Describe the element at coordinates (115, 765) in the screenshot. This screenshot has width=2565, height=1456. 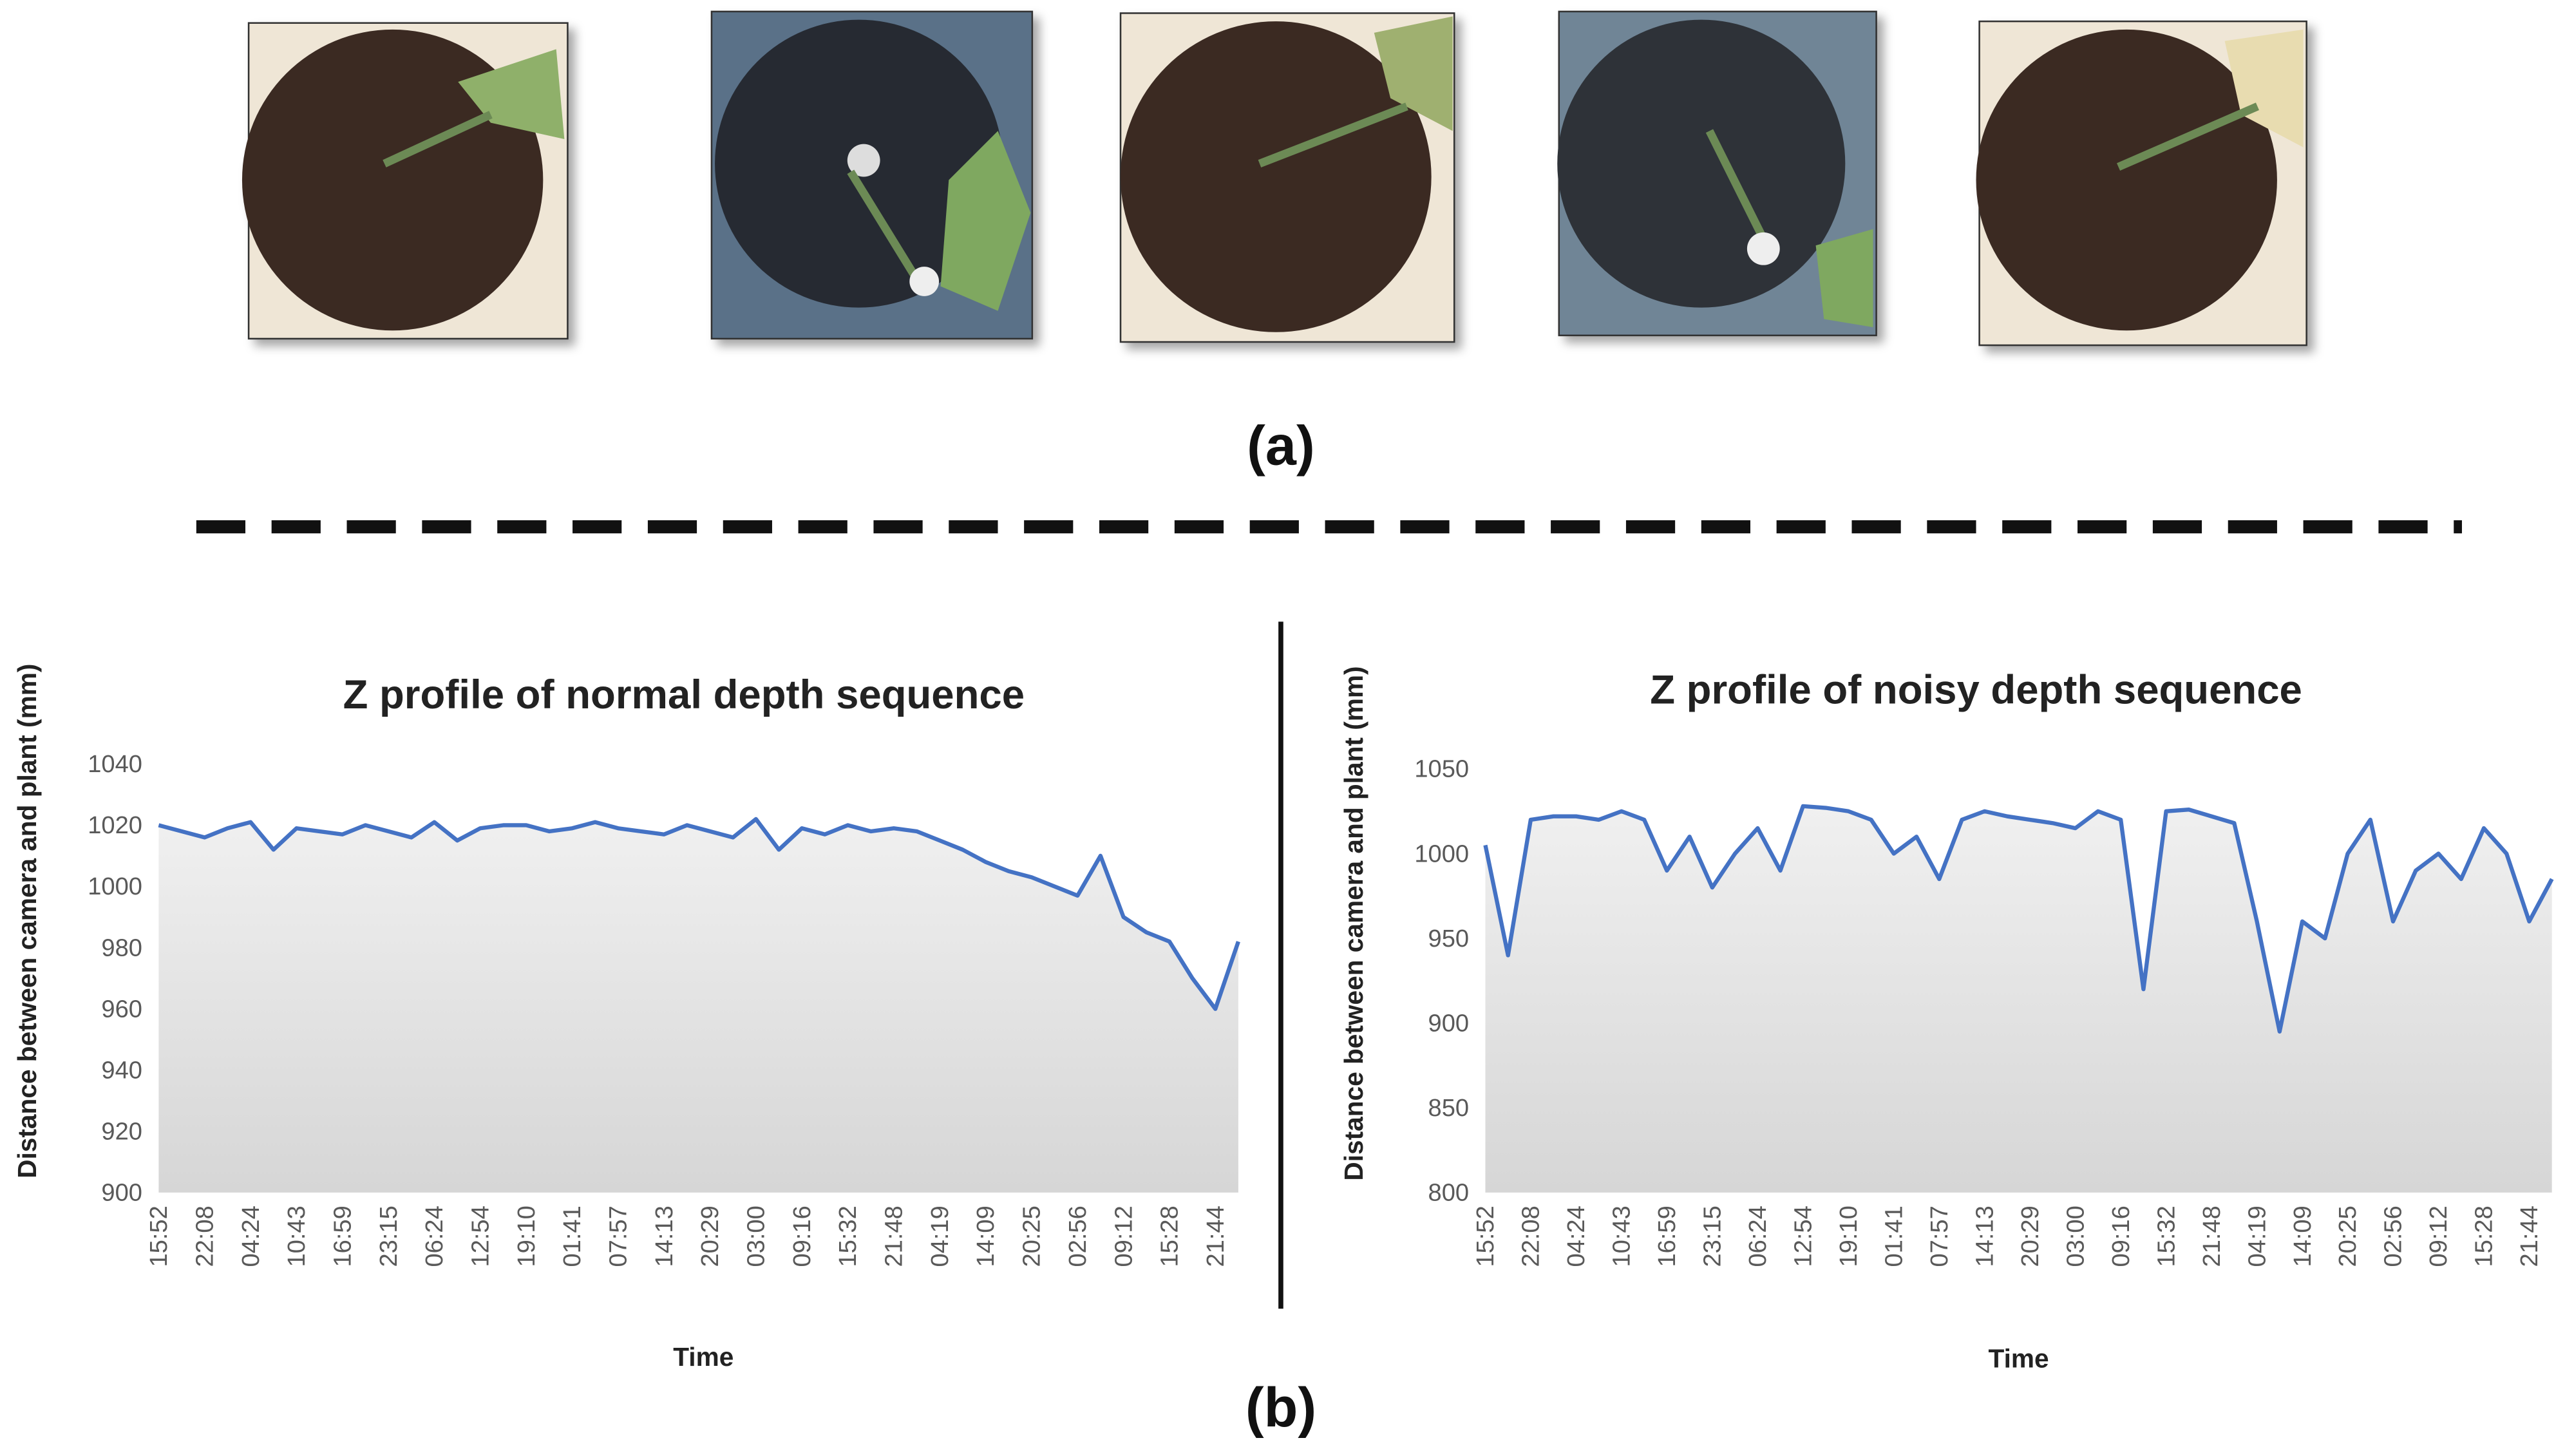
I see `y-tick-label: 1040` at that location.